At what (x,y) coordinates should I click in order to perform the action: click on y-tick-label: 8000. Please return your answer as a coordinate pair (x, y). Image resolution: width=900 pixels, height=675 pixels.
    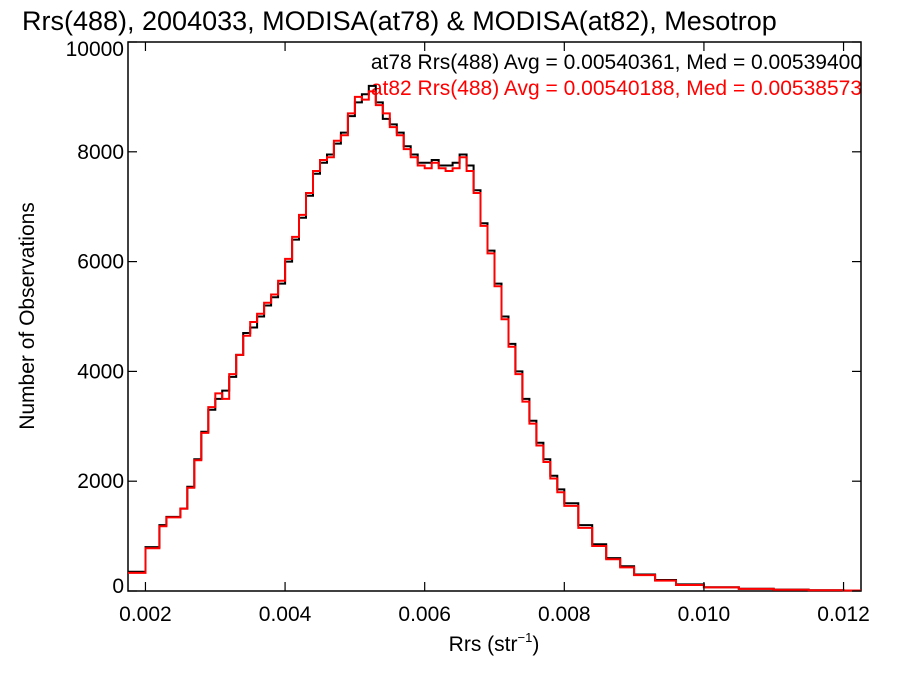
    Looking at the image, I should click on (100, 152).